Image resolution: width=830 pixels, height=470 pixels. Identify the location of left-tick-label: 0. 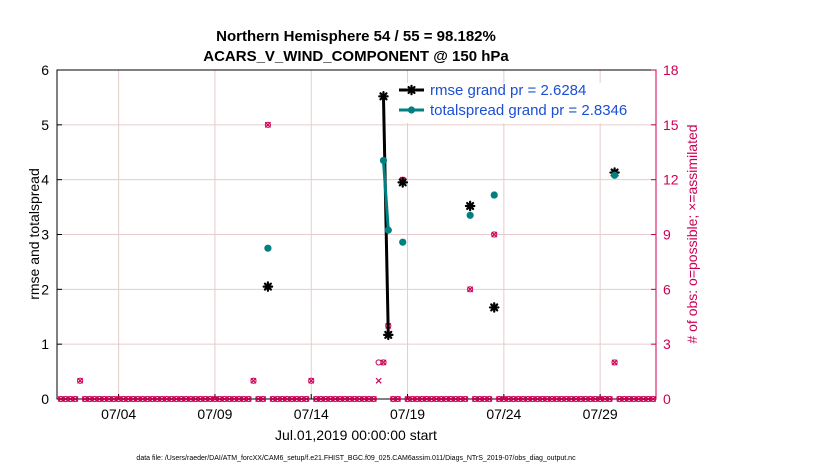
(45, 399).